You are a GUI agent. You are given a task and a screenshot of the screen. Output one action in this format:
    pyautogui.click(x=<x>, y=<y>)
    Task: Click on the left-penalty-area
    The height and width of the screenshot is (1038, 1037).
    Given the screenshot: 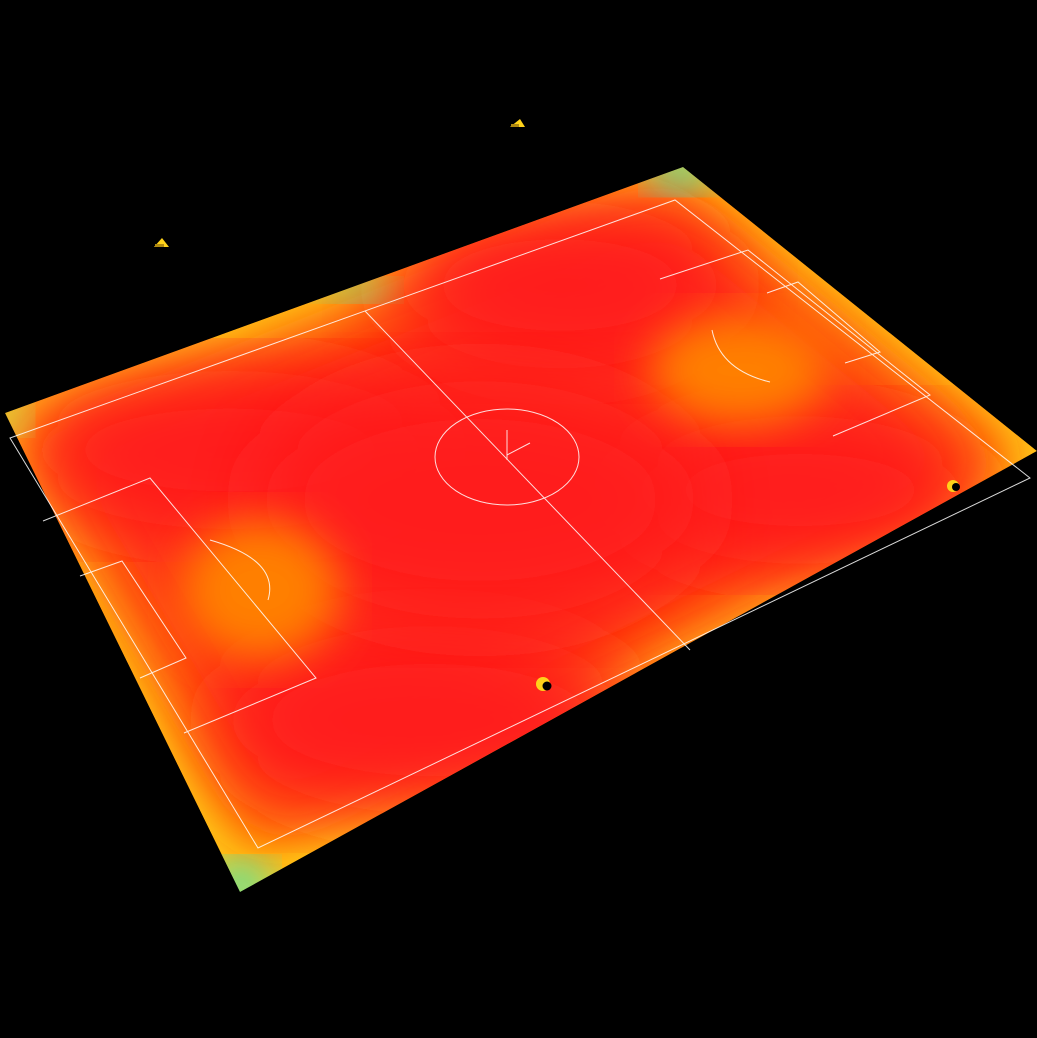 What is the action you would take?
    pyautogui.click(x=179, y=605)
    